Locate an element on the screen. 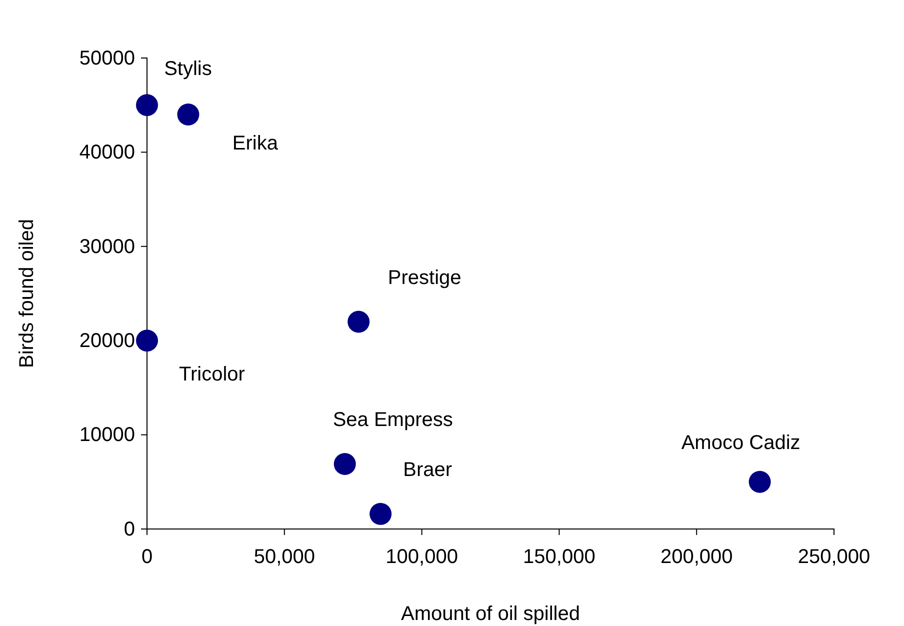 This screenshot has width=904, height=626. annotation: Tricolor is located at coordinates (212, 375).